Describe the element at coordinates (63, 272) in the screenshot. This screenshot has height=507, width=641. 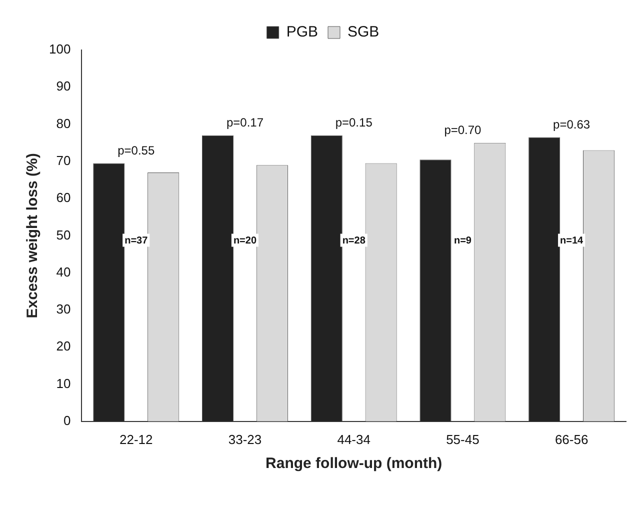
I see `y-tick-label: 40` at that location.